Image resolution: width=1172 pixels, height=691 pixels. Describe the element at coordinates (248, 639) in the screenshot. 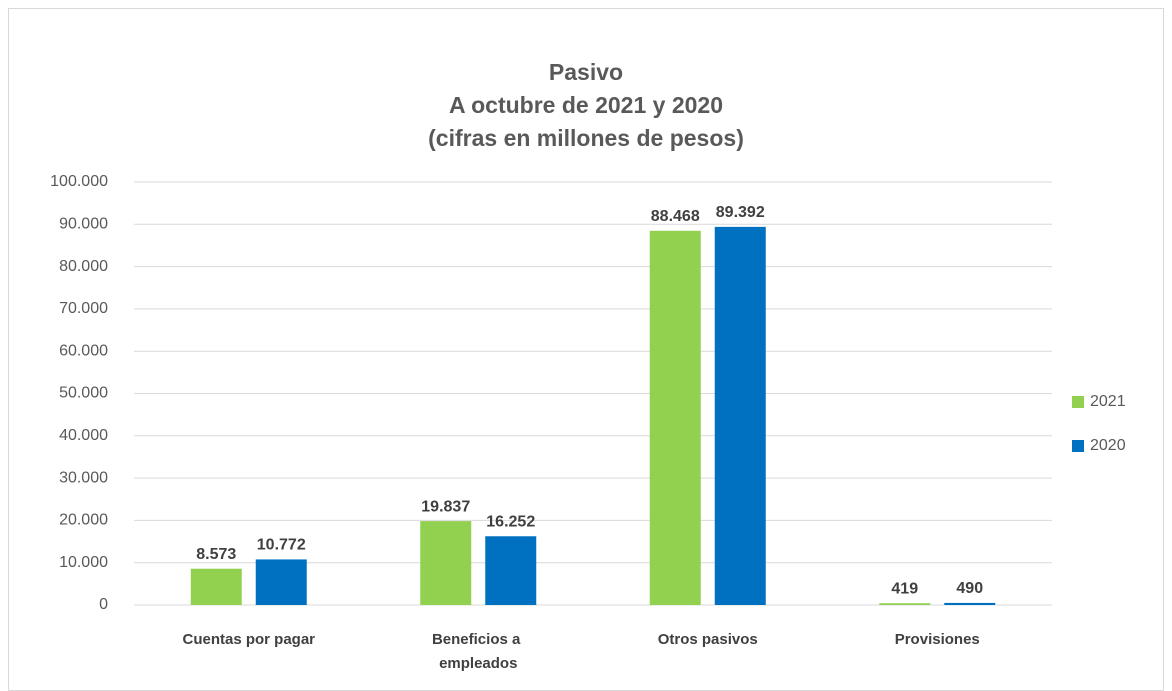

I see `x-tick-label: Cuentas por pagar` at that location.